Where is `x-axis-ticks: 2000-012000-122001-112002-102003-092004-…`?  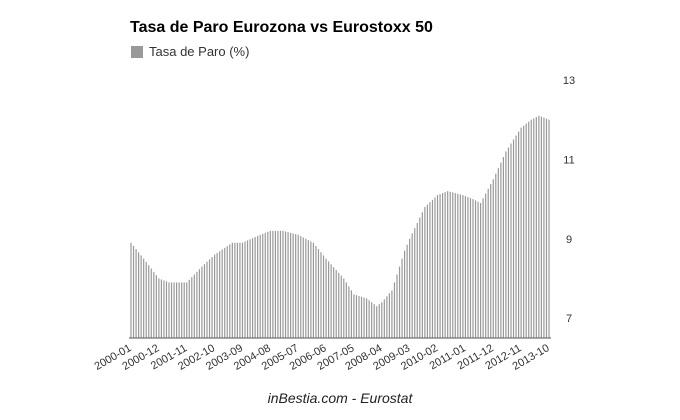 x-axis-ticks: 2000-012000-122001-112002-102003-092004-… is located at coordinates (322, 357).